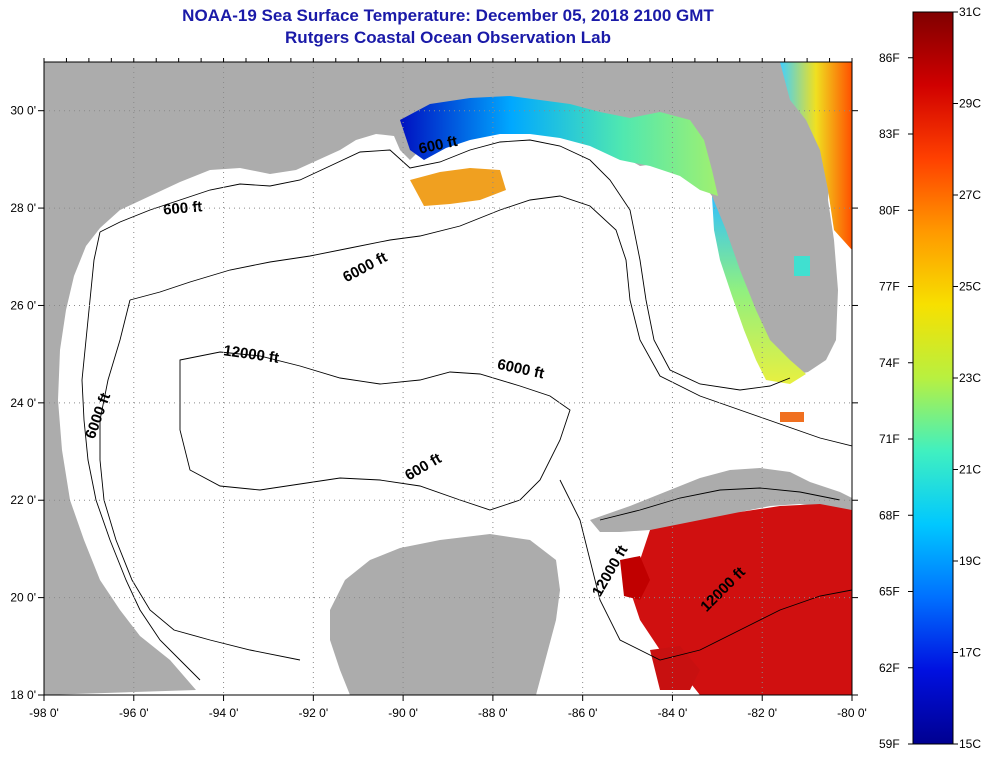 The height and width of the screenshot is (761, 992). I want to click on sst-atlantic, so click(816, 156).